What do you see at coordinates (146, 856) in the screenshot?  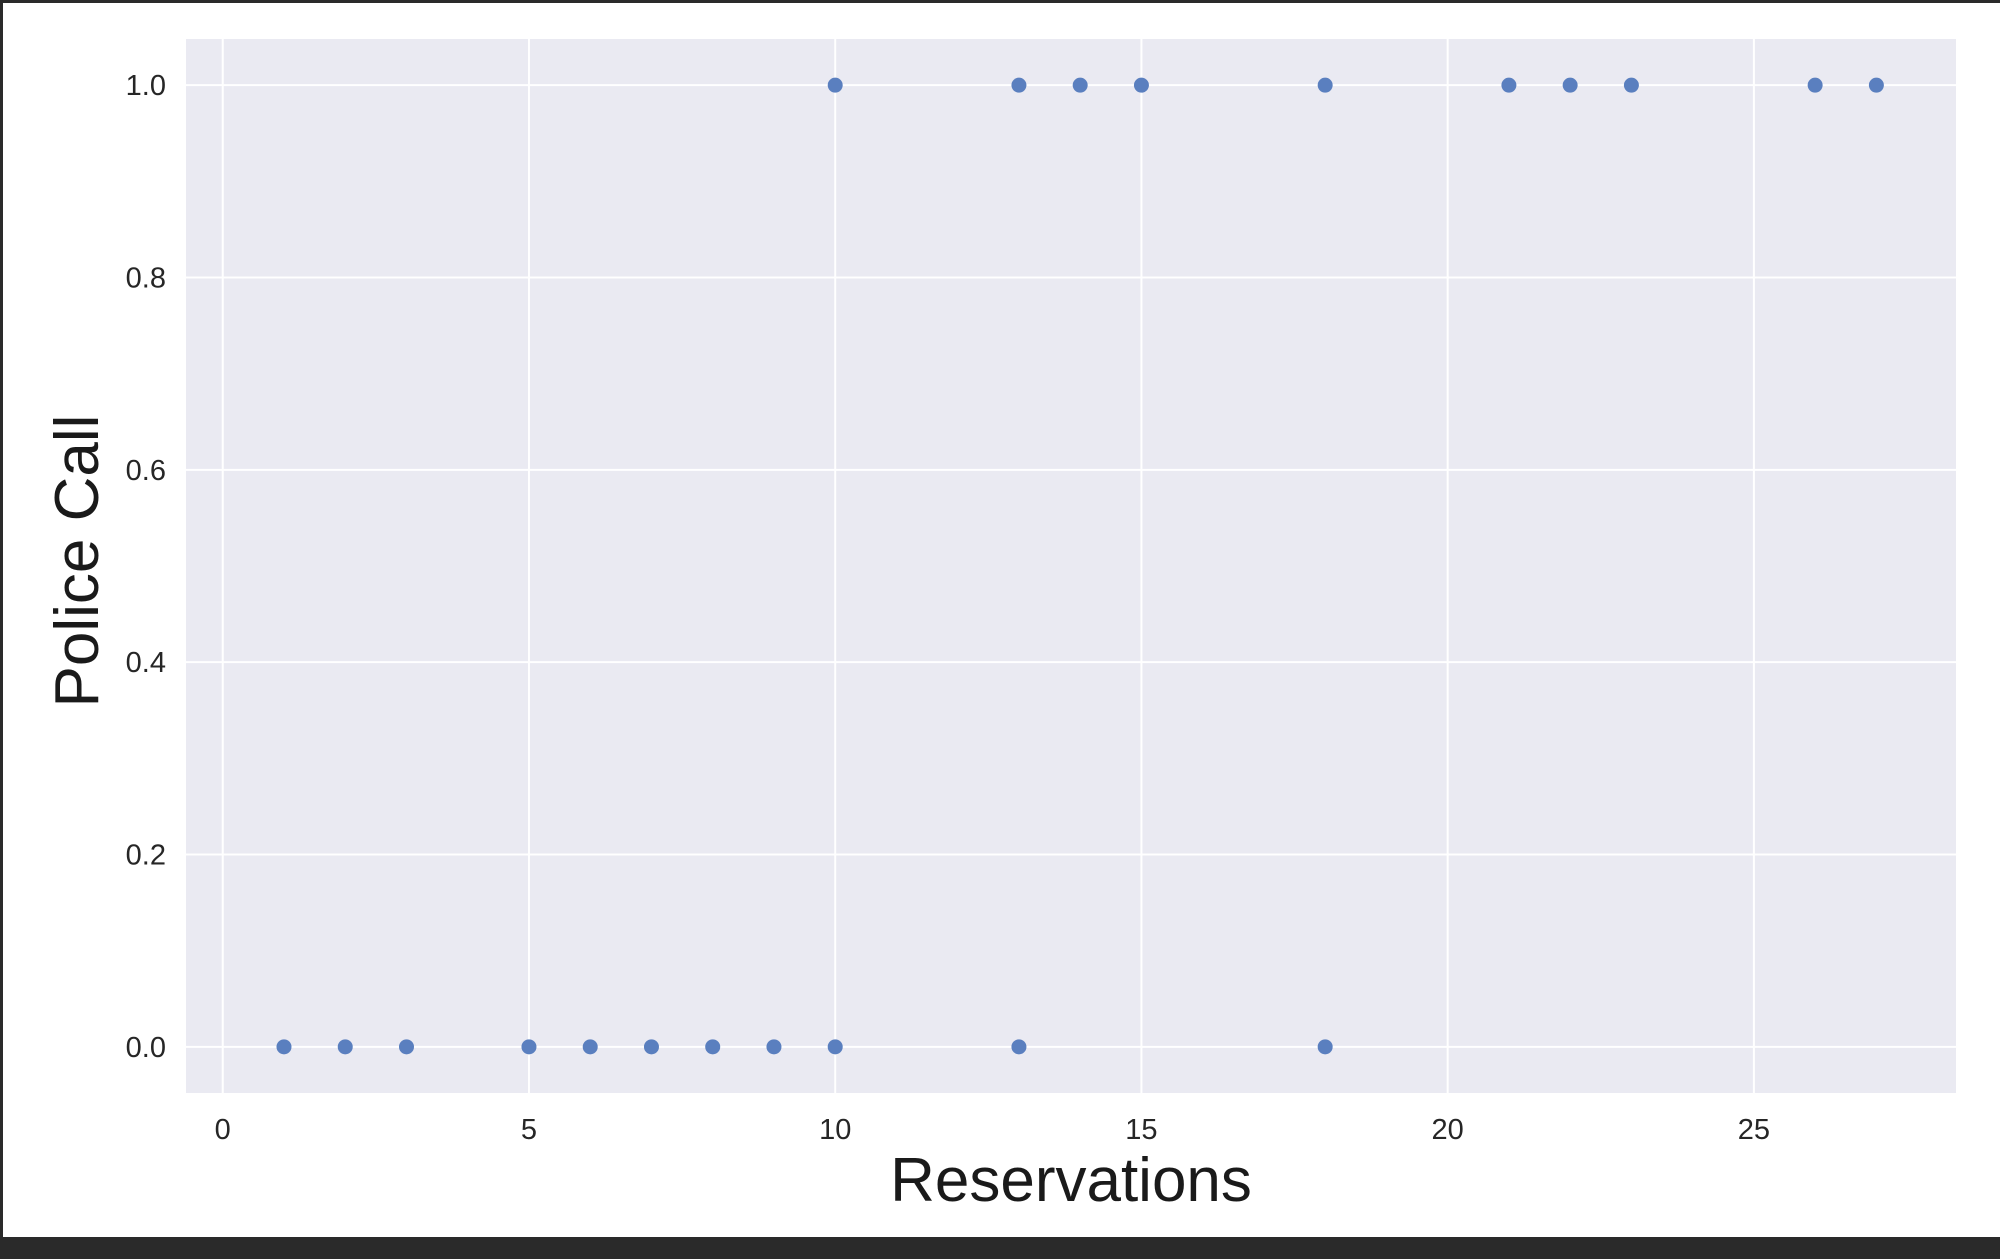 I see `y-tick-label: 0.2` at bounding box center [146, 856].